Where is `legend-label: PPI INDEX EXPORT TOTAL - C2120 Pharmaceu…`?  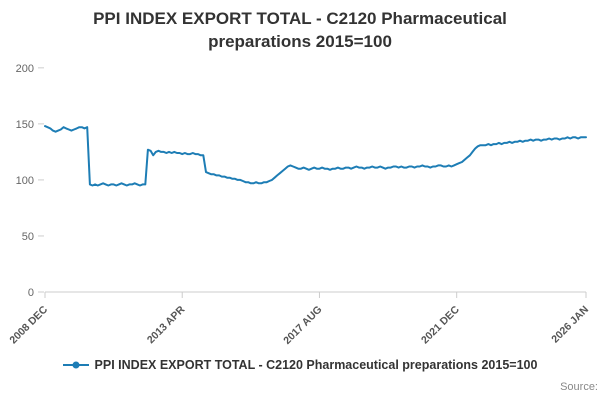 legend-label: PPI INDEX EXPORT TOTAL - C2120 Pharmaceu… is located at coordinates (316, 365).